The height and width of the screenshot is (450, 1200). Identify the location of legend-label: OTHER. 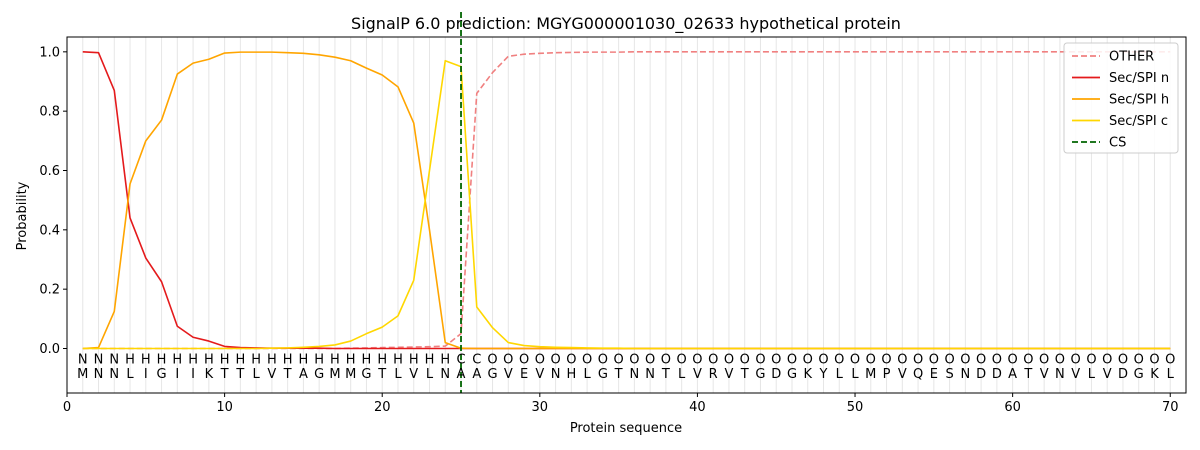
(1131, 57).